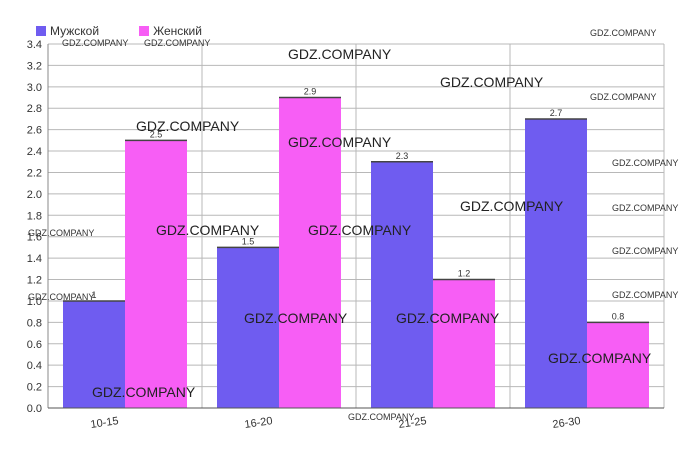 This screenshot has width=684, height=449. I want to click on y-tick-label: 2.8, so click(34, 109).